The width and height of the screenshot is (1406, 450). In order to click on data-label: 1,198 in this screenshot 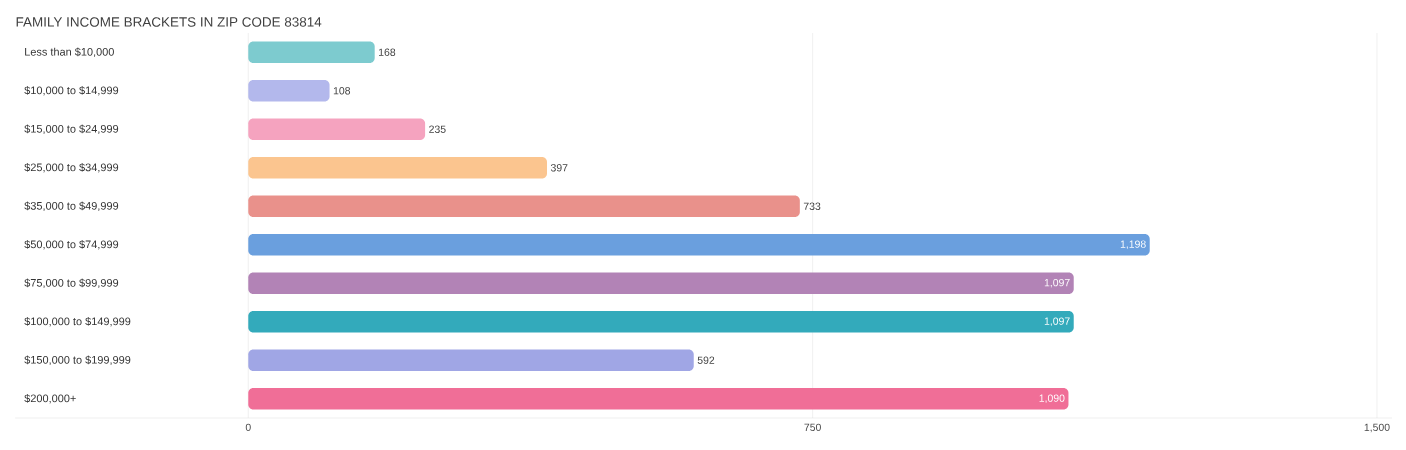, I will do `click(1133, 245)`.